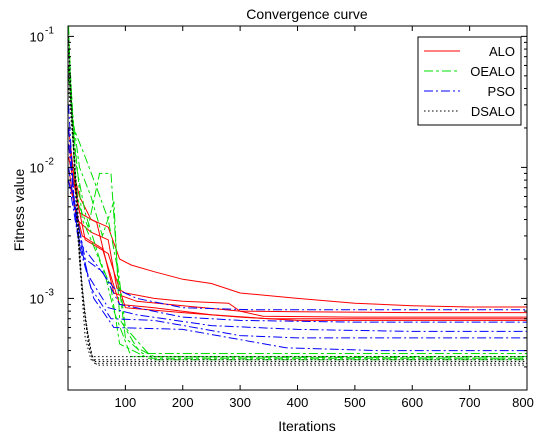 The height and width of the screenshot is (440, 550). Describe the element at coordinates (19, 210) in the screenshot. I see `y-axis-label: Fitness value` at that location.